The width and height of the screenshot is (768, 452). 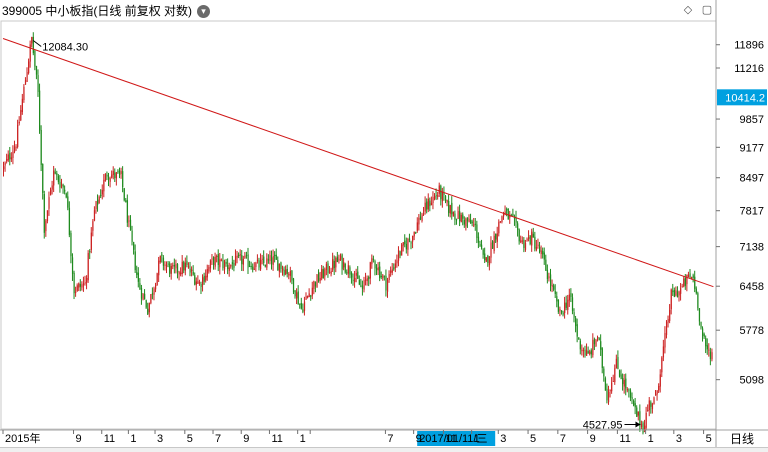 I want to click on square-icon: ▢, so click(x=707, y=10).